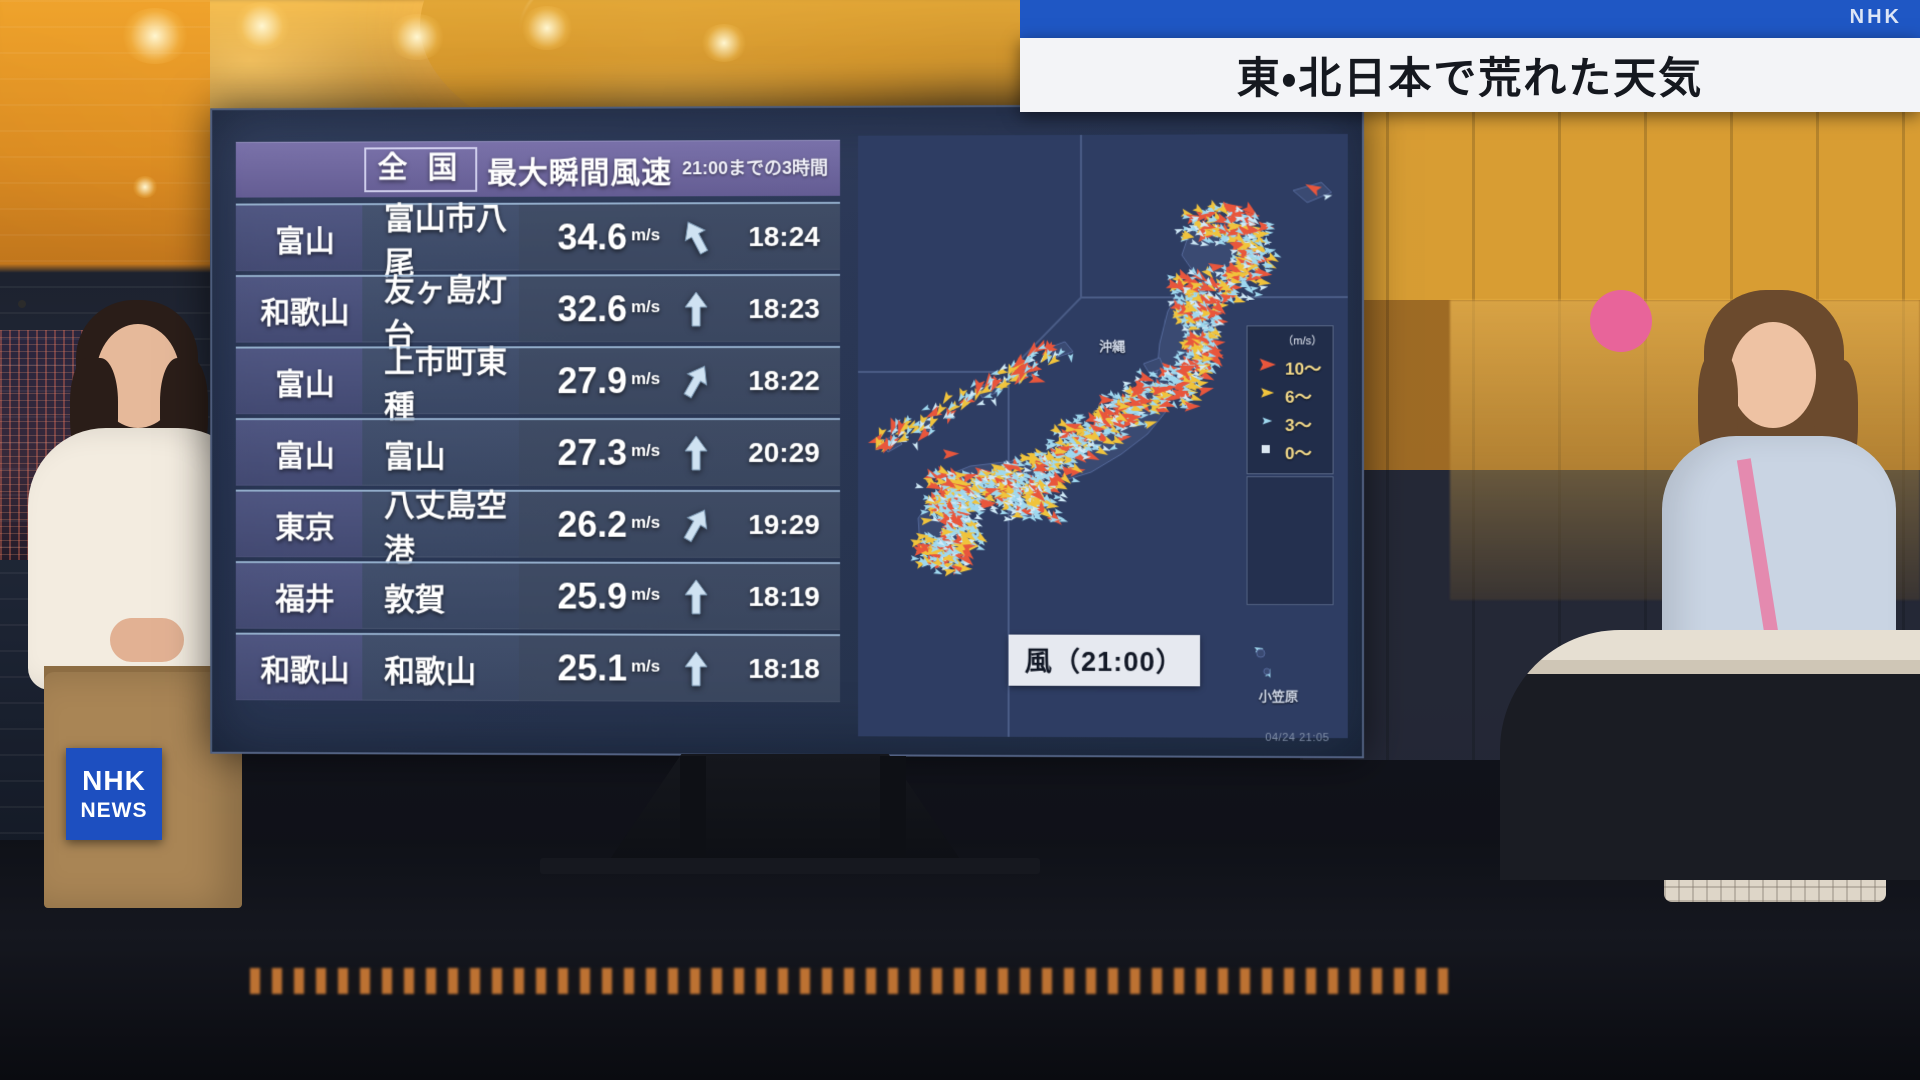 Image resolution: width=1920 pixels, height=1080 pixels. Describe the element at coordinates (1103, 436) in the screenshot. I see `japan-wind-map` at that location.